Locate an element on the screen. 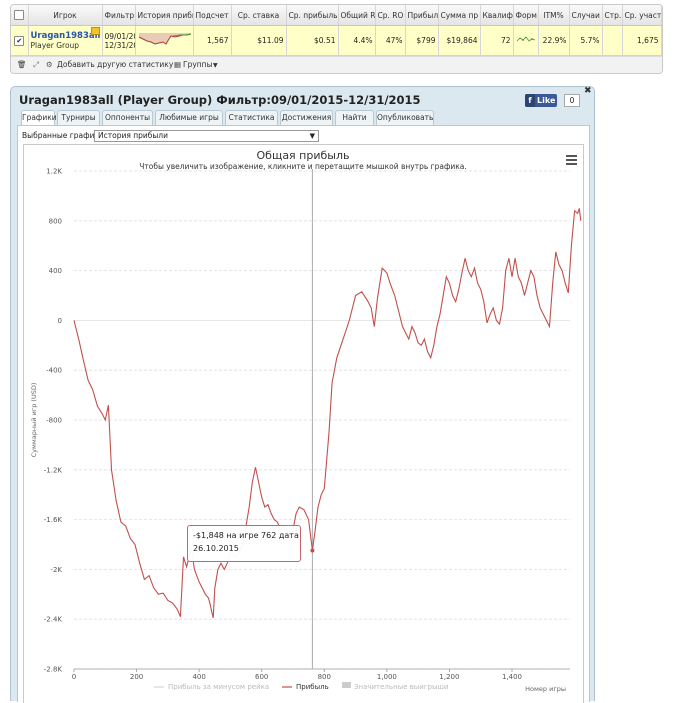  facebook-like-button: f Like is located at coordinates (541, 100).